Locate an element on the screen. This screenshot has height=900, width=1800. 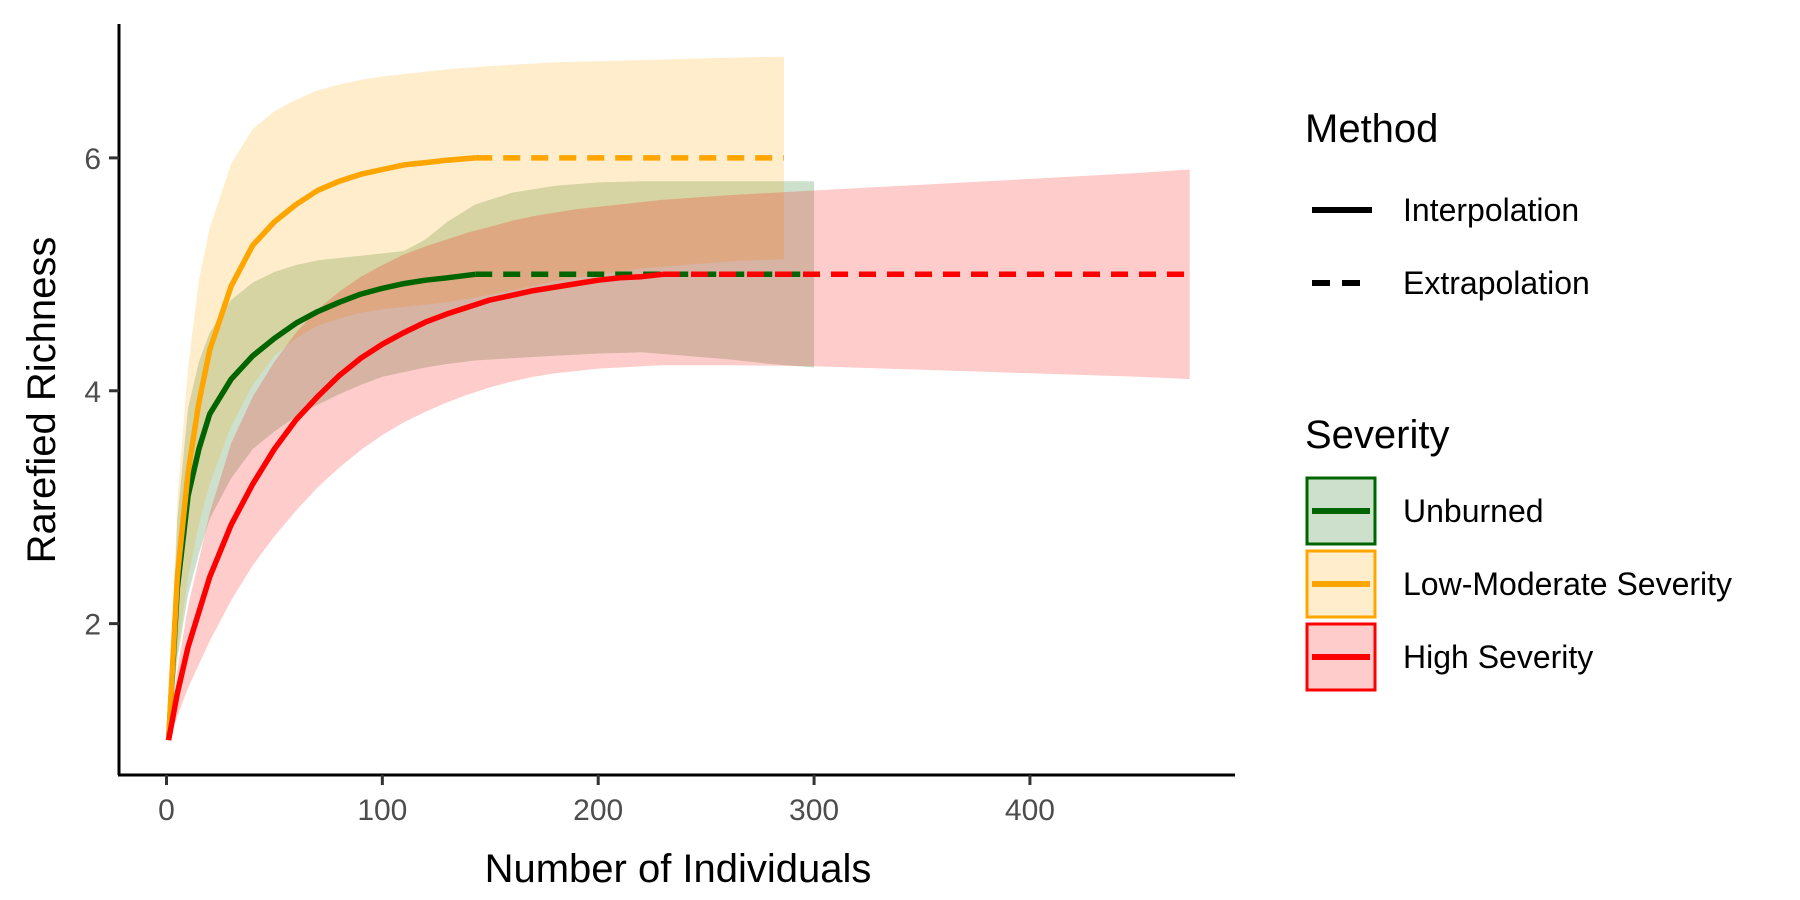
low-moderate-severity-interpolation-line is located at coordinates (320, 448).